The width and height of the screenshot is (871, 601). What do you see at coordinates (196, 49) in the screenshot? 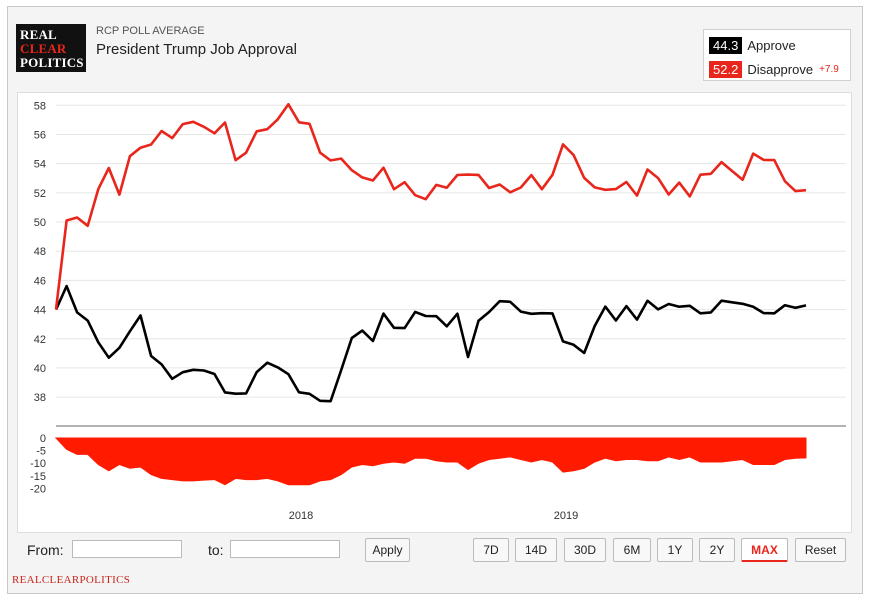
I see `page-title: President Trump Job Approval` at bounding box center [196, 49].